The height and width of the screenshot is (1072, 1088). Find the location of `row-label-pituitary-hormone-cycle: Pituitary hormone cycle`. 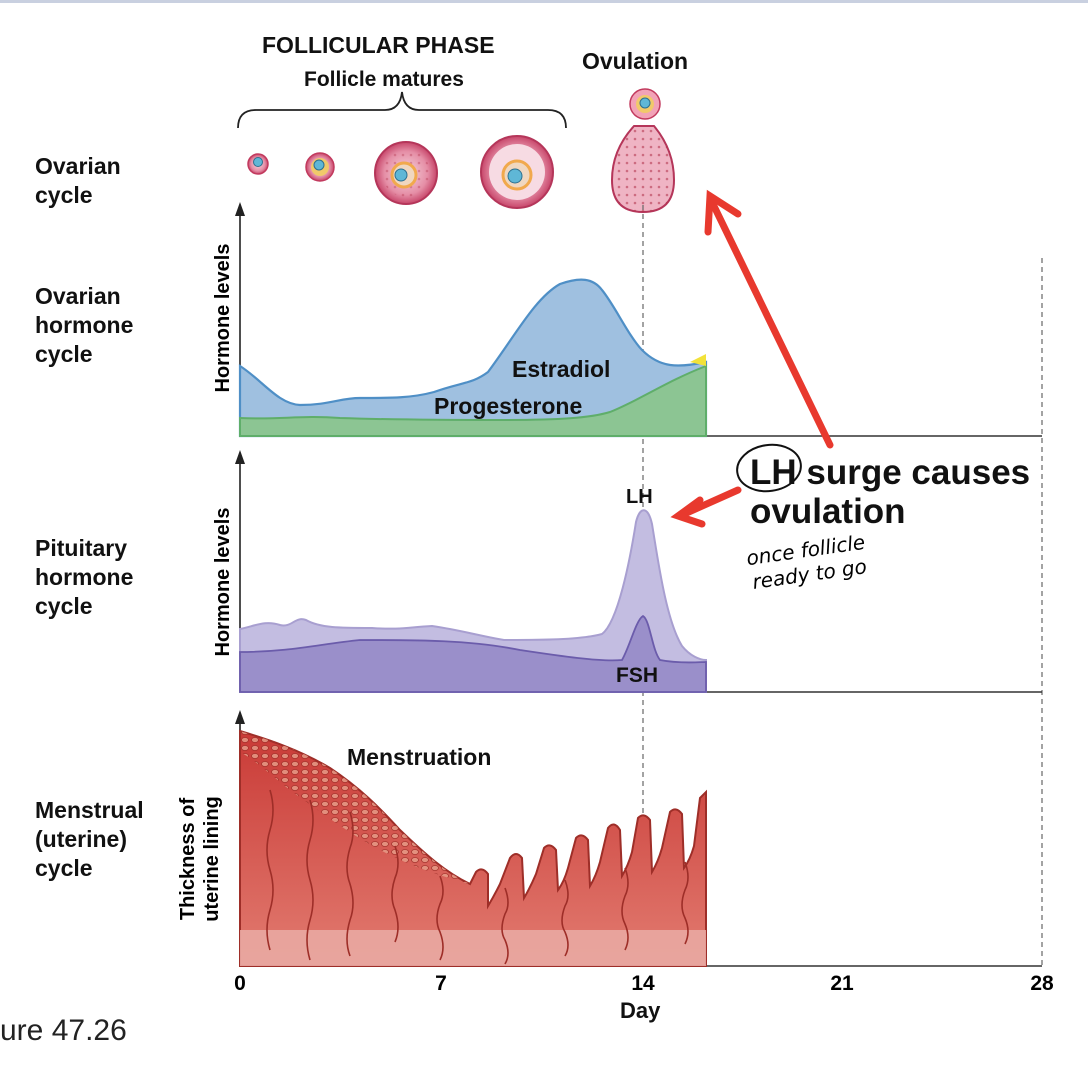

row-label-pituitary-hormone-cycle: Pituitary hormone cycle is located at coordinates (84, 577).